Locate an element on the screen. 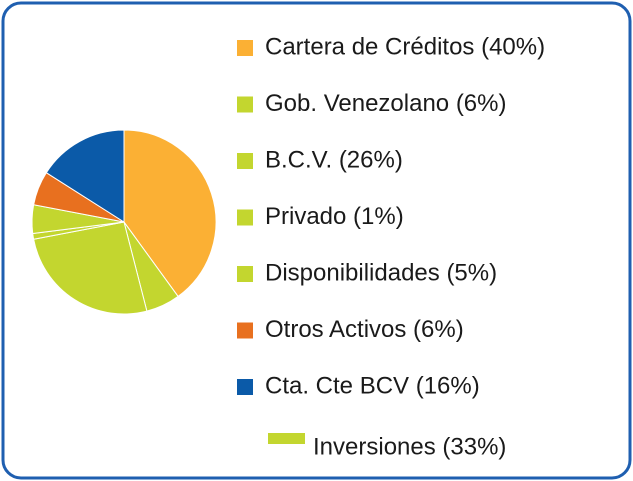  legend-label: Privado (1%) is located at coordinates (334, 216).